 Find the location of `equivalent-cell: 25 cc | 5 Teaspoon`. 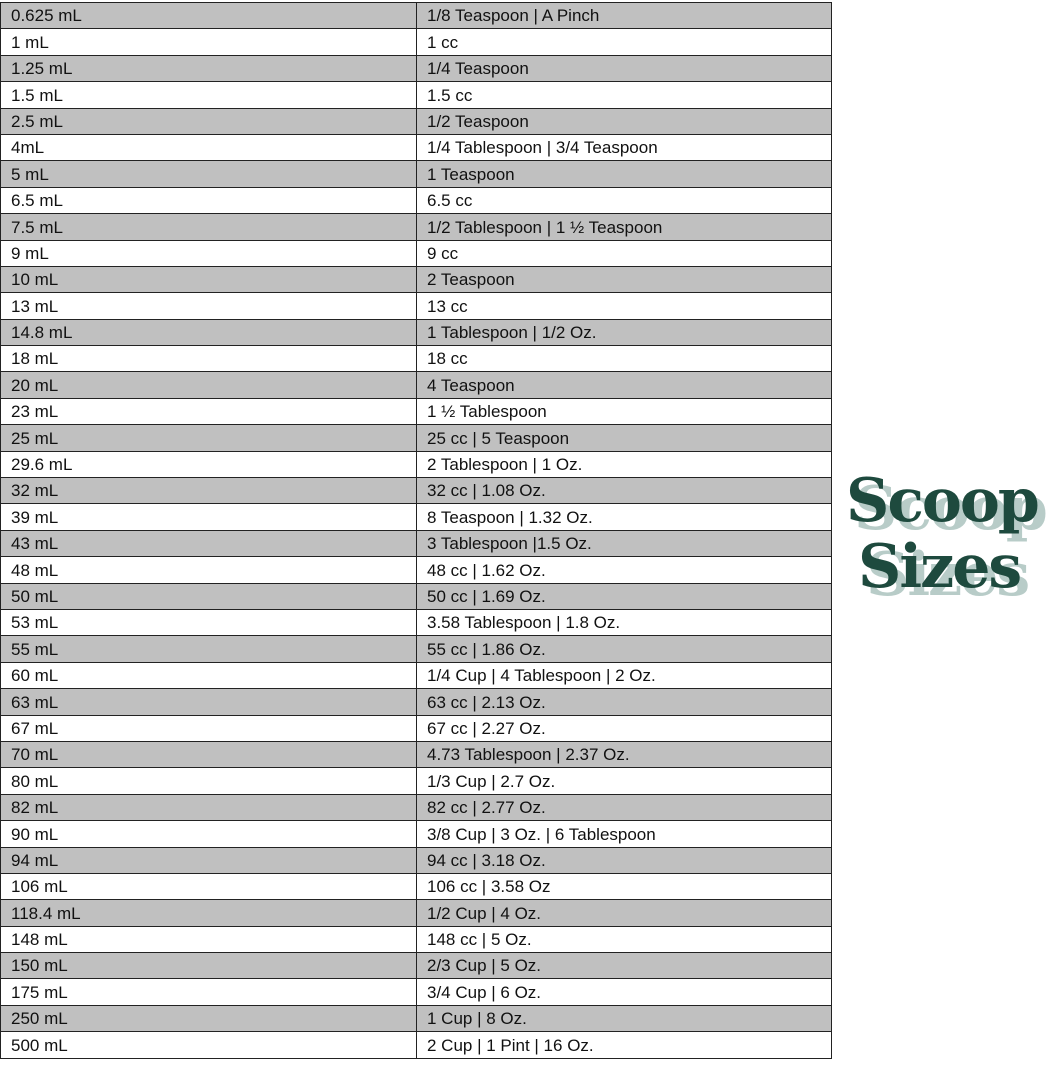

equivalent-cell: 25 cc | 5 Teaspoon is located at coordinates (624, 438).